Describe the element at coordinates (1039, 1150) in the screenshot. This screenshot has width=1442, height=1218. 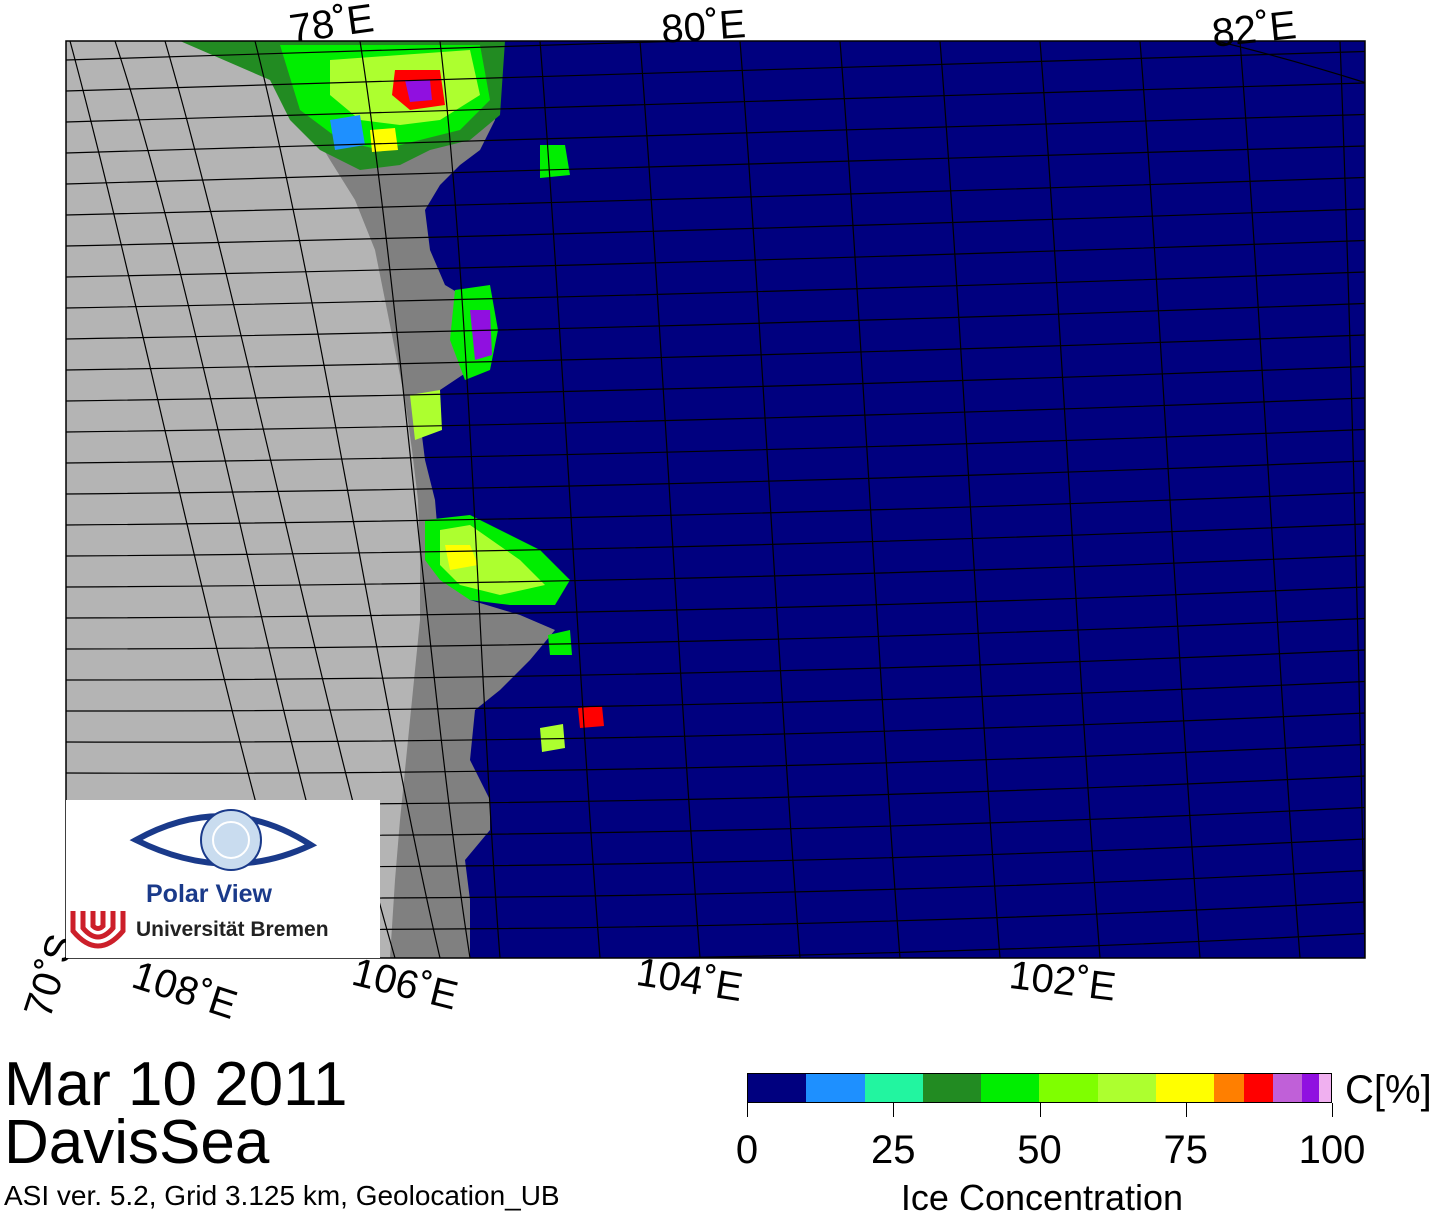
I see `colorbar-tick-label: 50` at that location.